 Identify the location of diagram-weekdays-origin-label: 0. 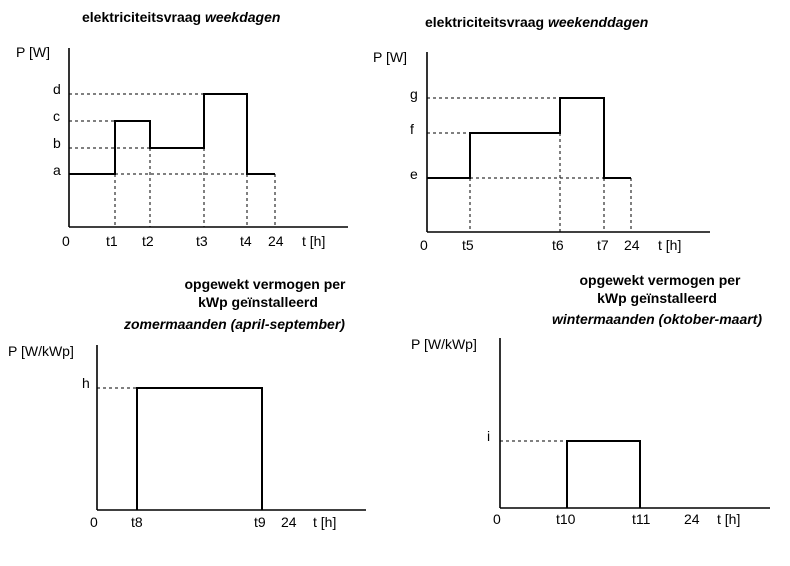
(66, 241).